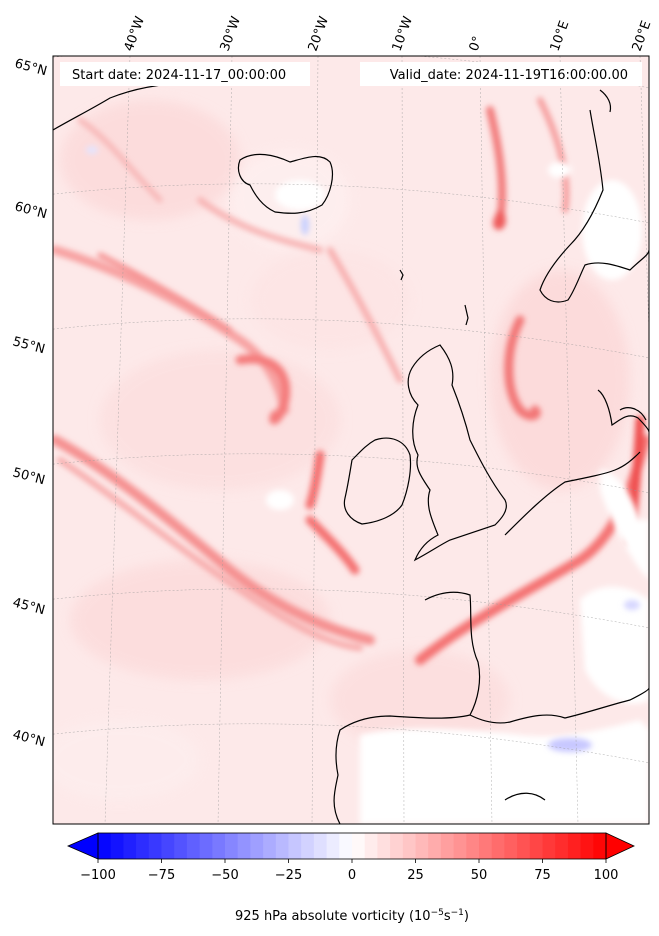  What do you see at coordinates (161, 875) in the screenshot?
I see `colorbar-tick-label: −75` at bounding box center [161, 875].